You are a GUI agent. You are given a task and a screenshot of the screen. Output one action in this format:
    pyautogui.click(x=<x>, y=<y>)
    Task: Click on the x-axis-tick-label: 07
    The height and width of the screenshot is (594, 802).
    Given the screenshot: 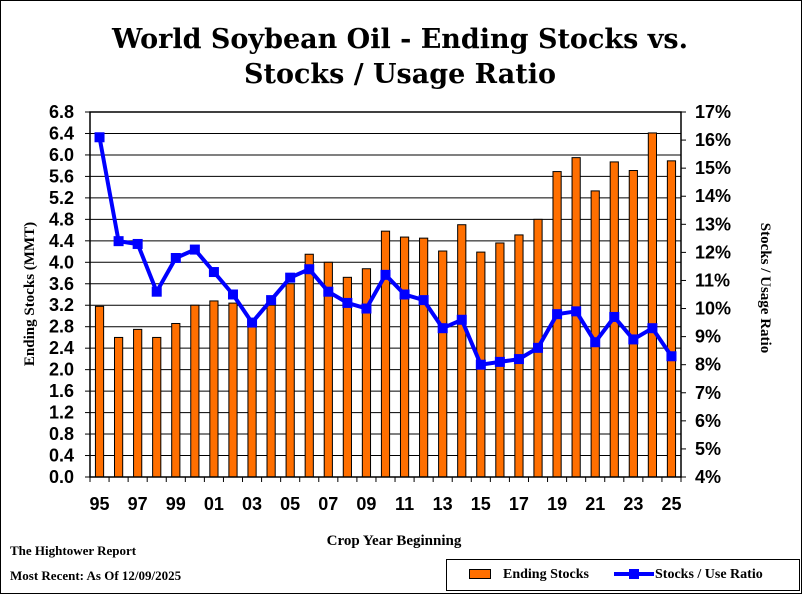 What is the action you would take?
    pyautogui.click(x=328, y=504)
    